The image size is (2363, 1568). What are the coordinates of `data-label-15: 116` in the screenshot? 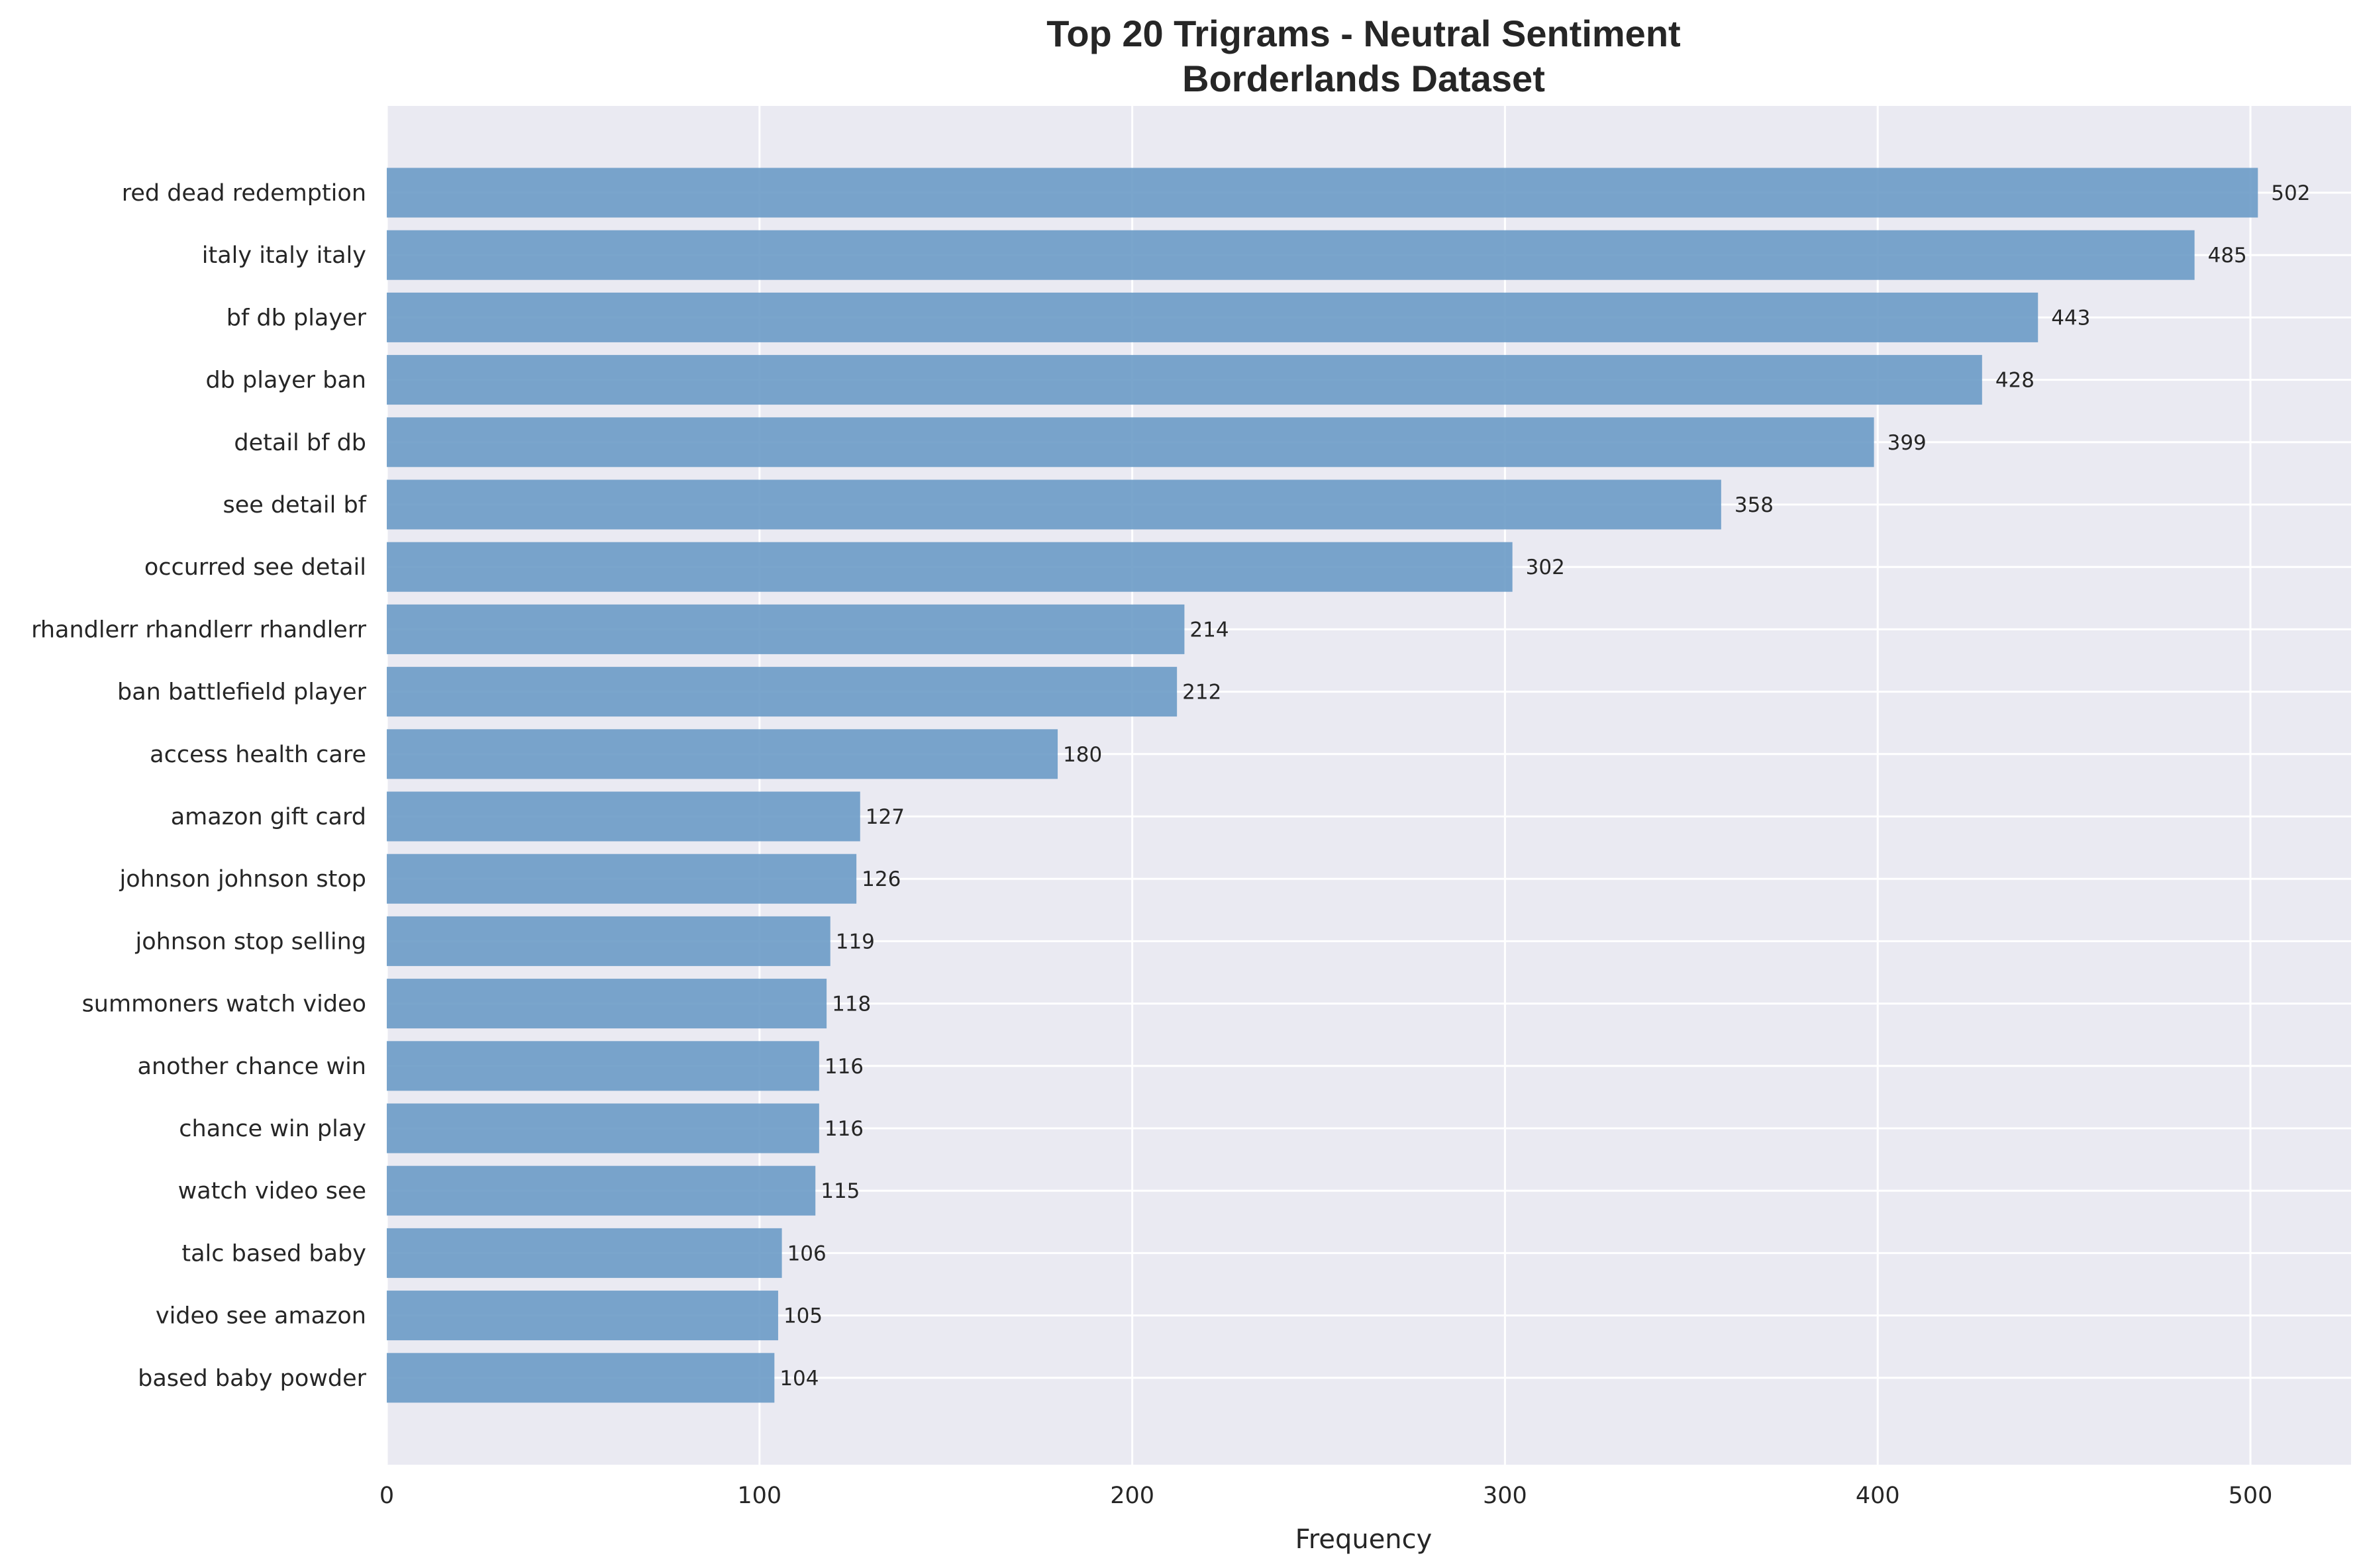 It's located at (844, 1129).